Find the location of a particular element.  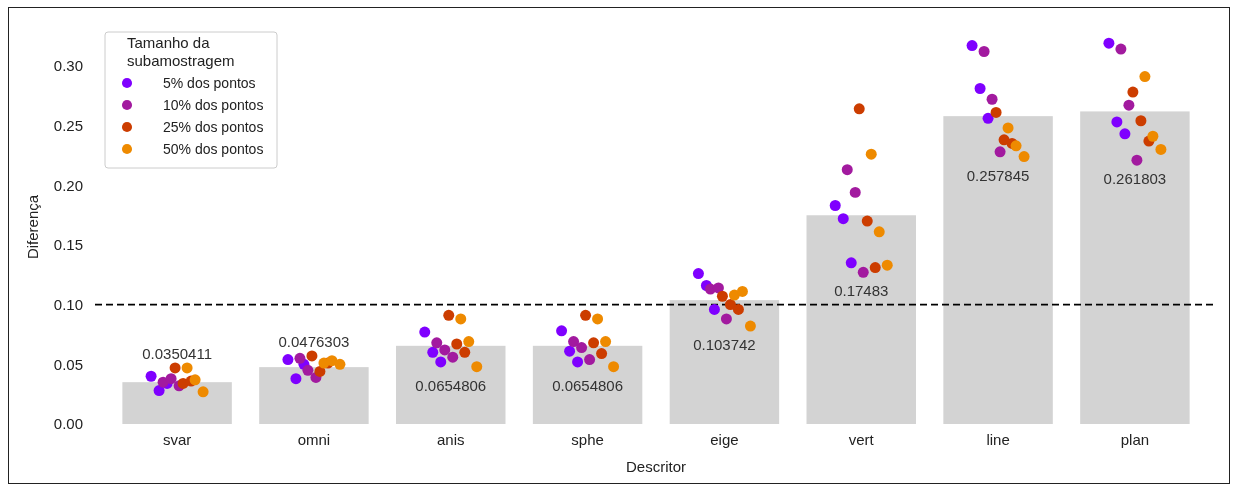

legend-label: 50% dos pontos is located at coordinates (213, 149).